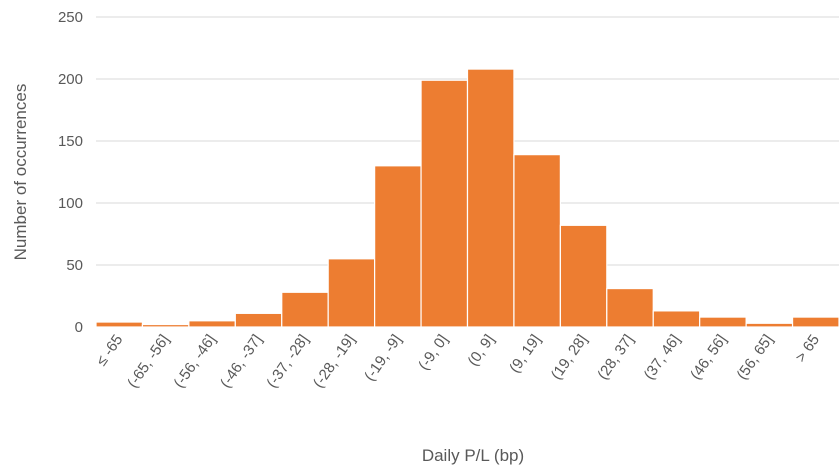  What do you see at coordinates (20, 172) in the screenshot?
I see `y-axis-title: Number of occurrences` at bounding box center [20, 172].